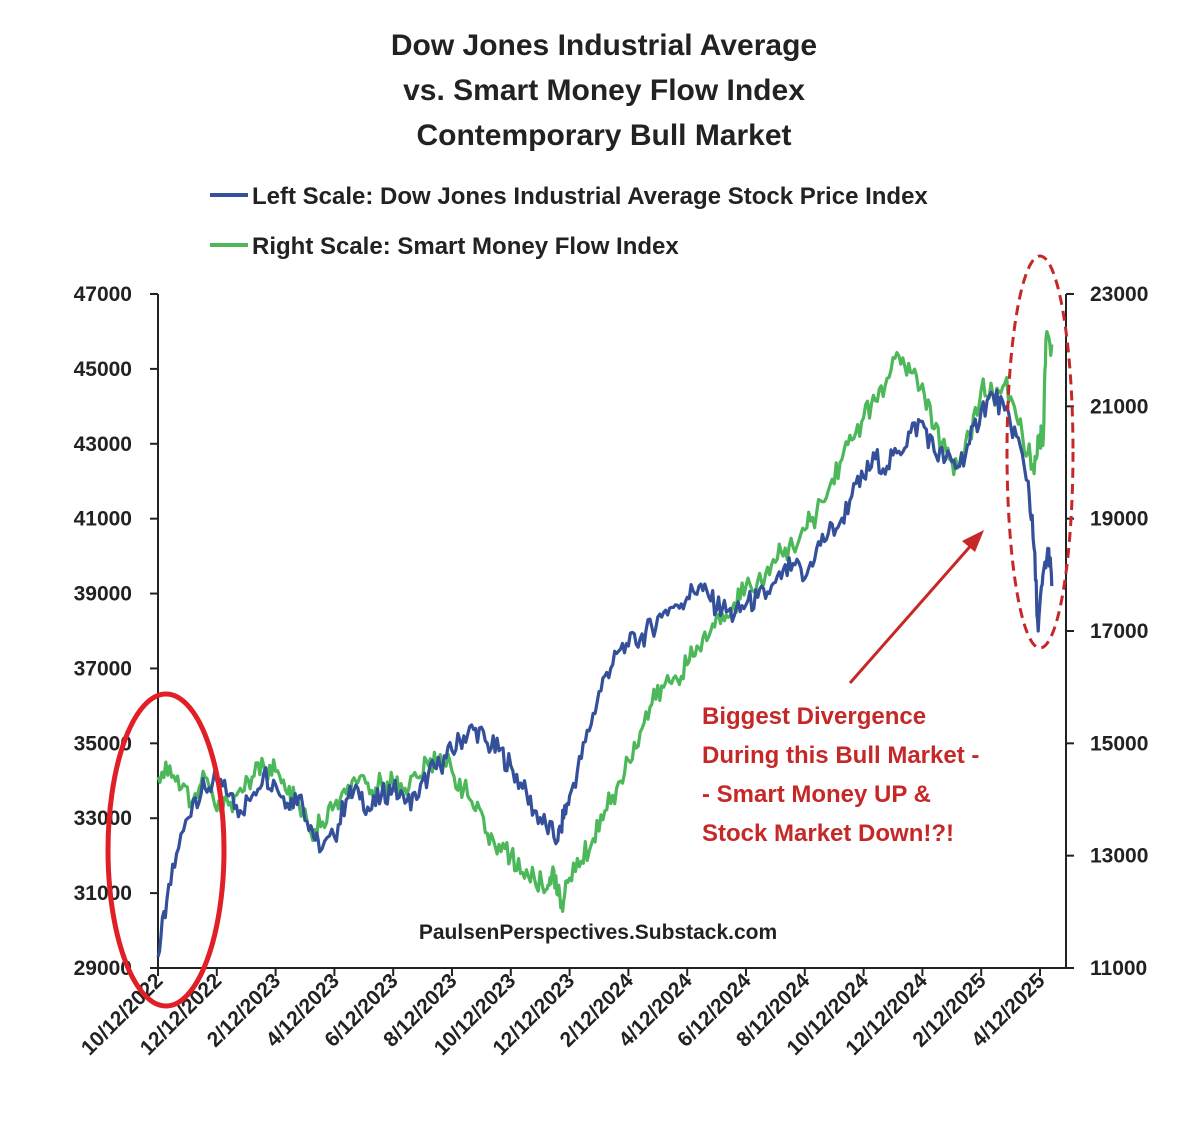 This screenshot has width=1200, height=1147. Describe the element at coordinates (1118, 968) in the screenshot. I see `right-tick-label: 11000` at that location.